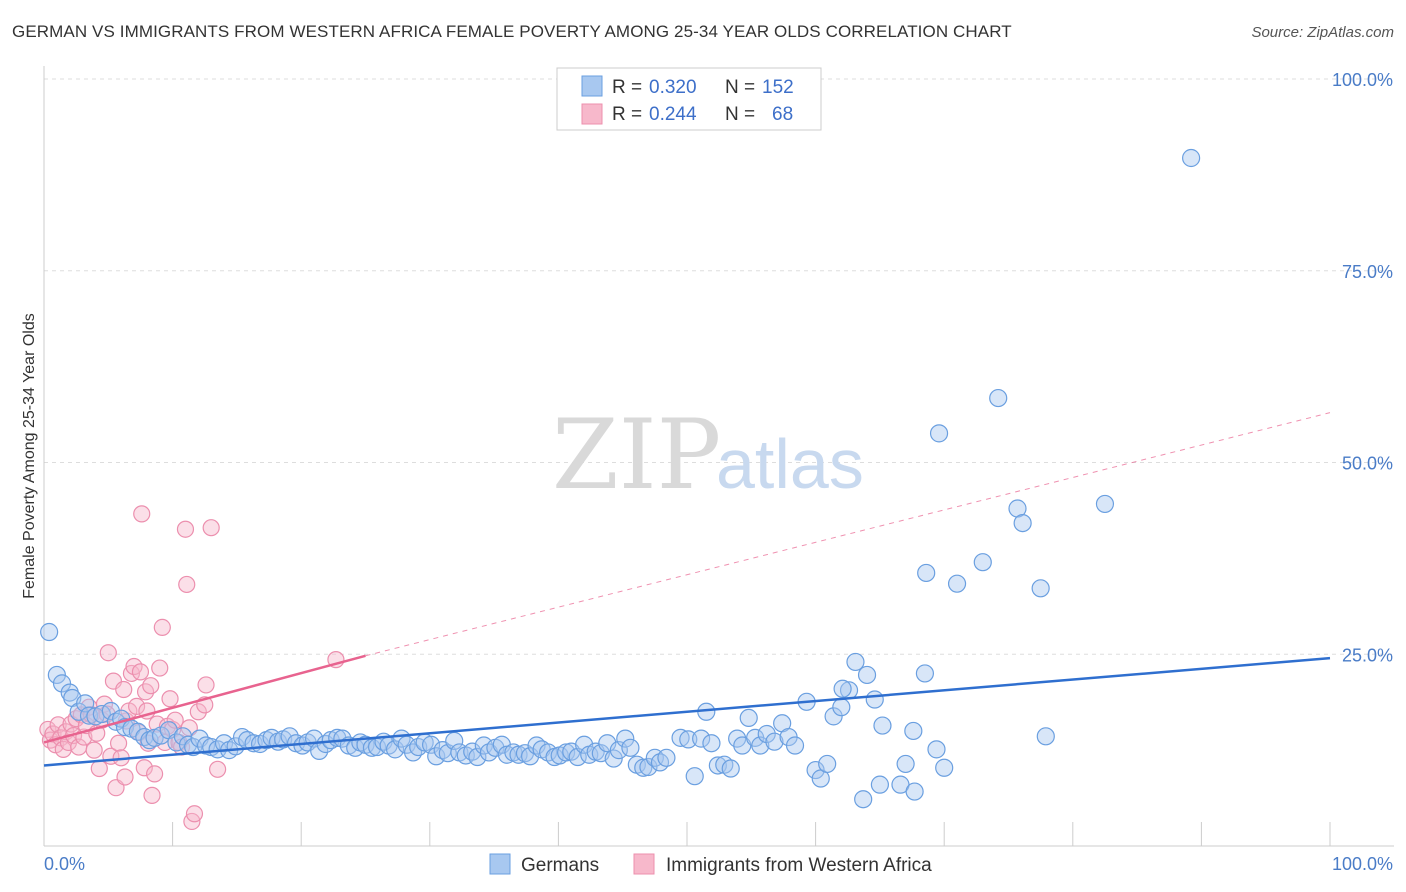 The image size is (1406, 892). I want to click on legend-swatch-immigrants, so click(592, 114).